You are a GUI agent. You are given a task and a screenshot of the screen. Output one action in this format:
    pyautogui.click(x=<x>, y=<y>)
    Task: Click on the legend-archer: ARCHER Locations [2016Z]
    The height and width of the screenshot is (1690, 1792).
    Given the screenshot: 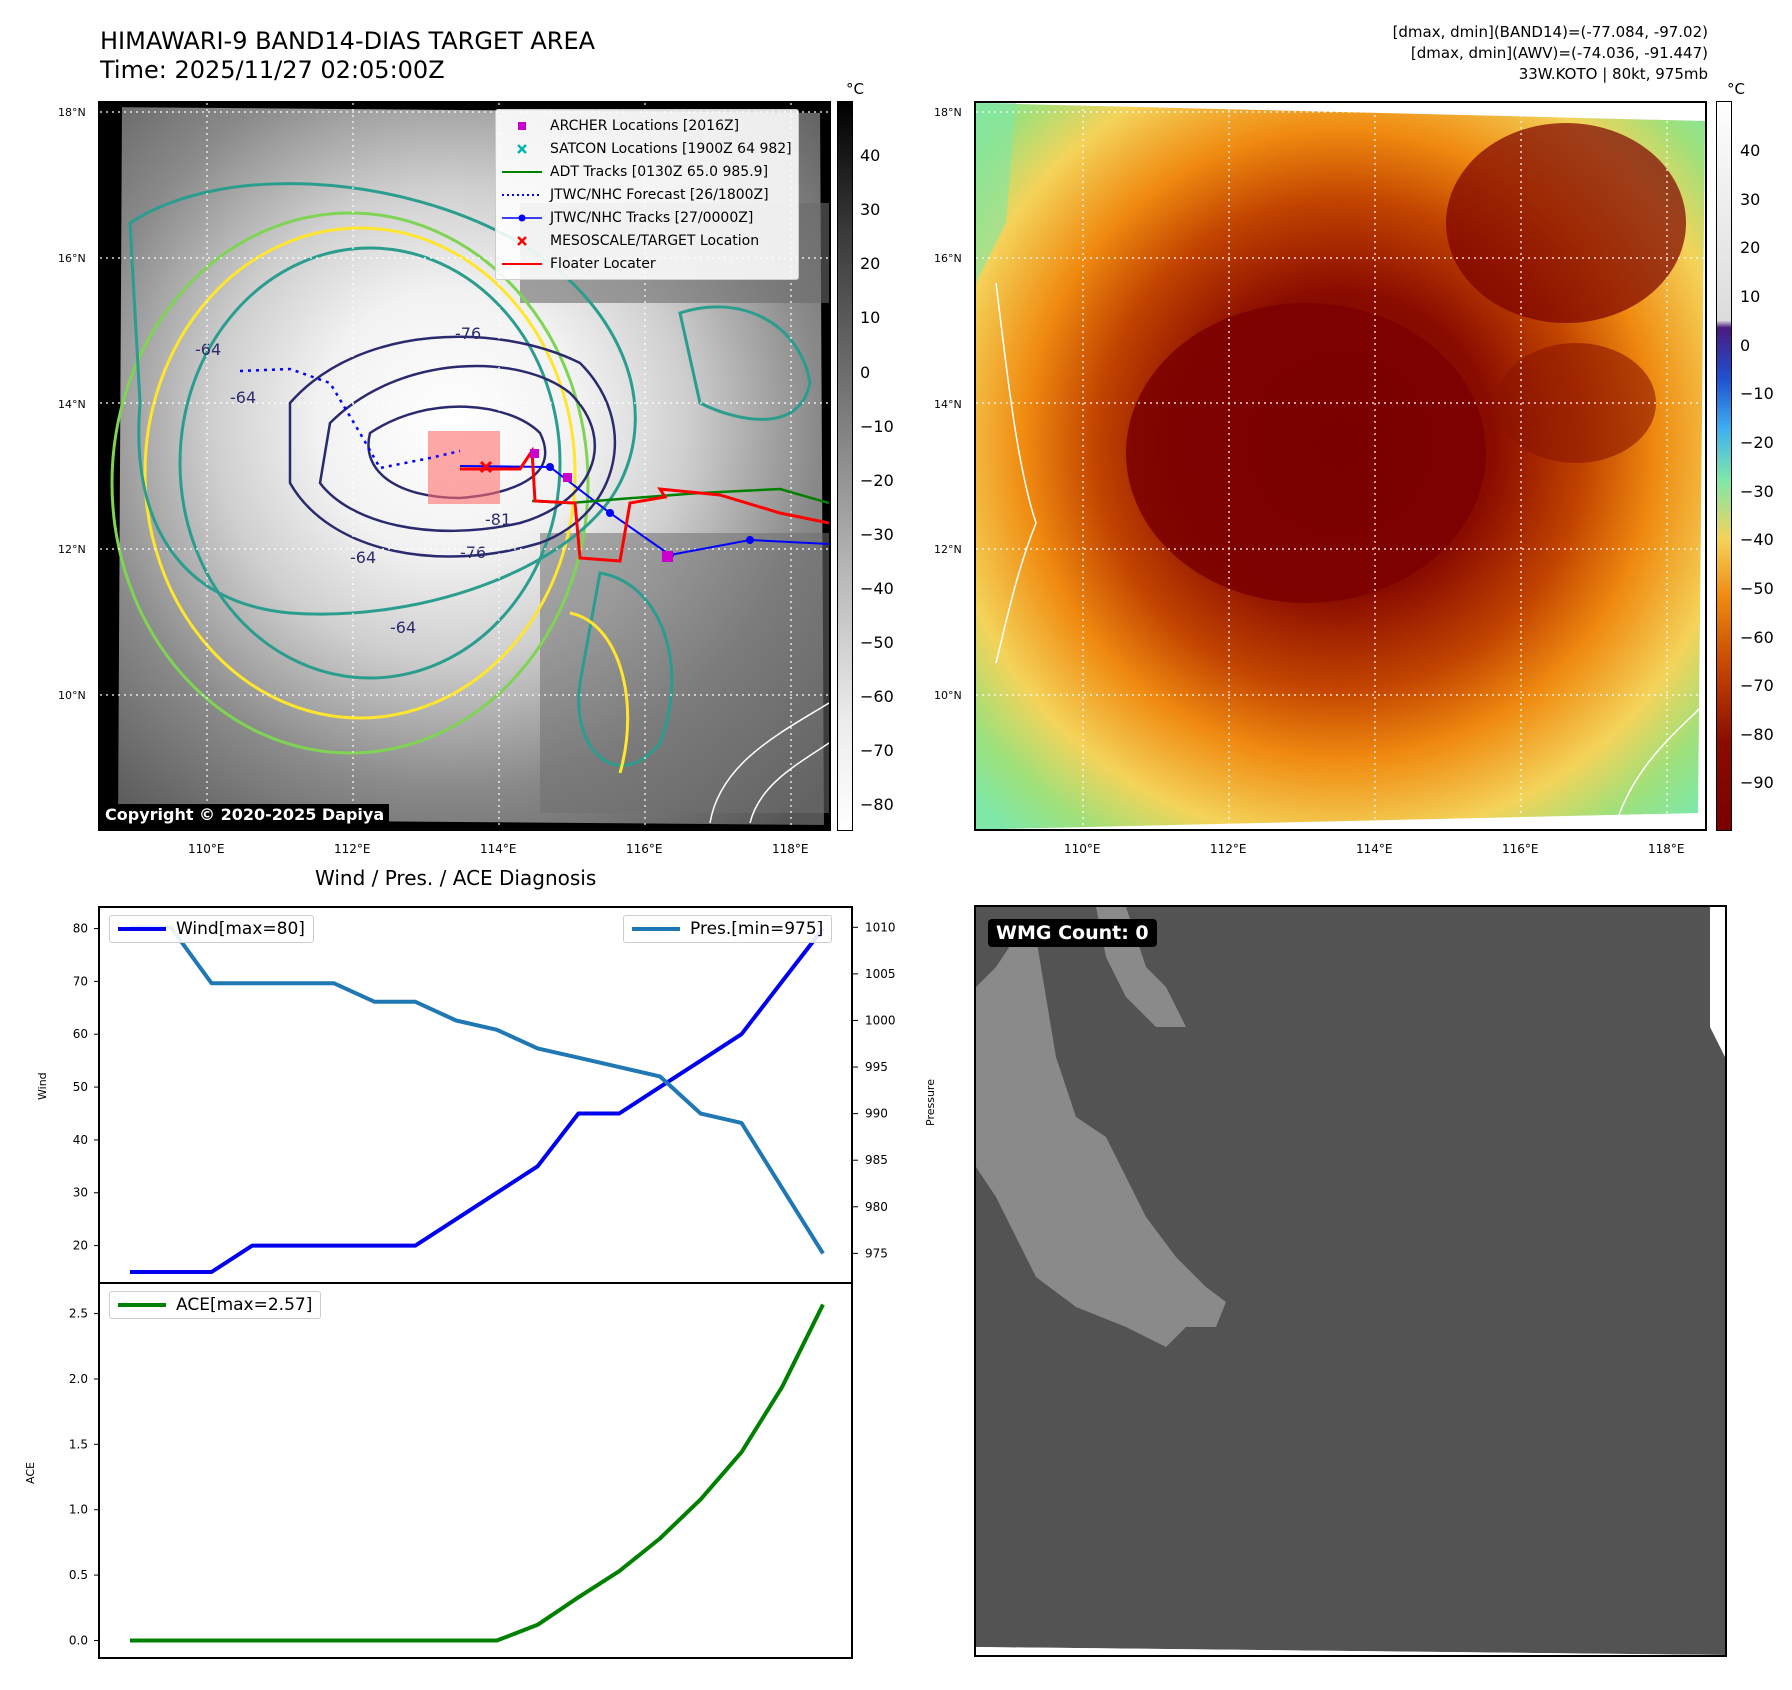 What is the action you would take?
    pyautogui.click(x=647, y=125)
    